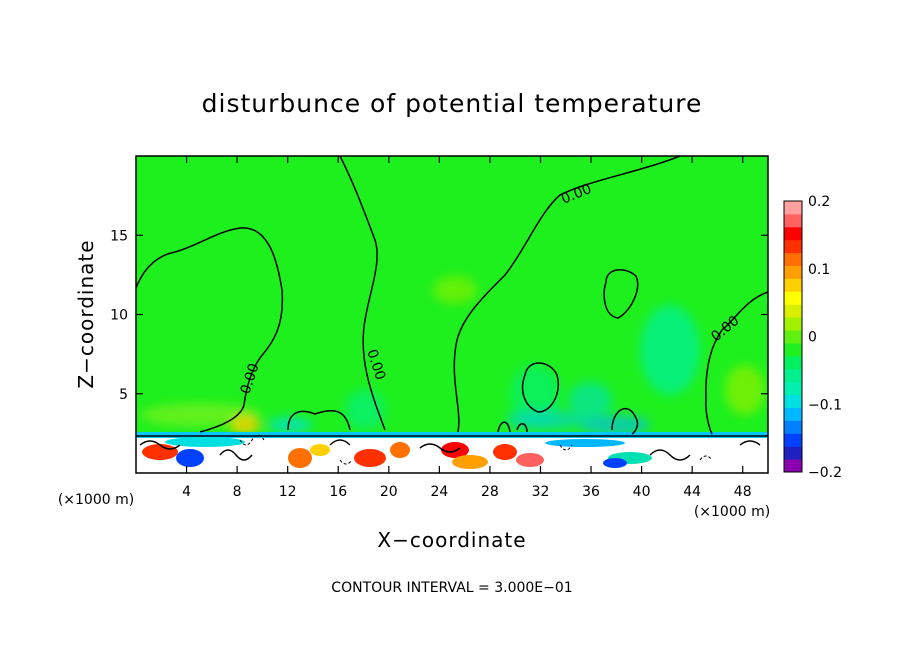 The image size is (904, 654). I want to click on colorbar-tick-label: −0.2, so click(825, 473).